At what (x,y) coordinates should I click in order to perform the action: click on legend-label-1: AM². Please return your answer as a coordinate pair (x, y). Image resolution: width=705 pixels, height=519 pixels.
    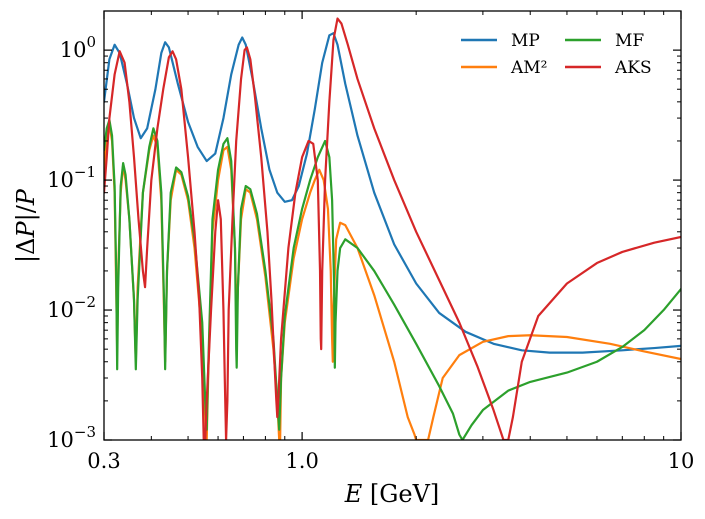
    Looking at the image, I should click on (529, 68).